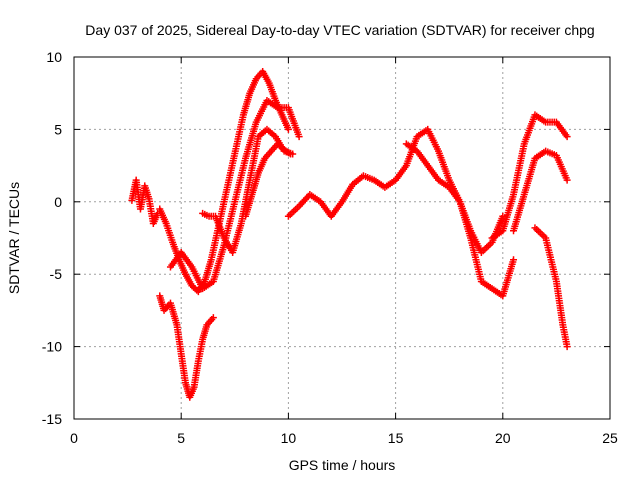  Describe the element at coordinates (58, 129) in the screenshot. I see `y-tick-label: 5` at that location.